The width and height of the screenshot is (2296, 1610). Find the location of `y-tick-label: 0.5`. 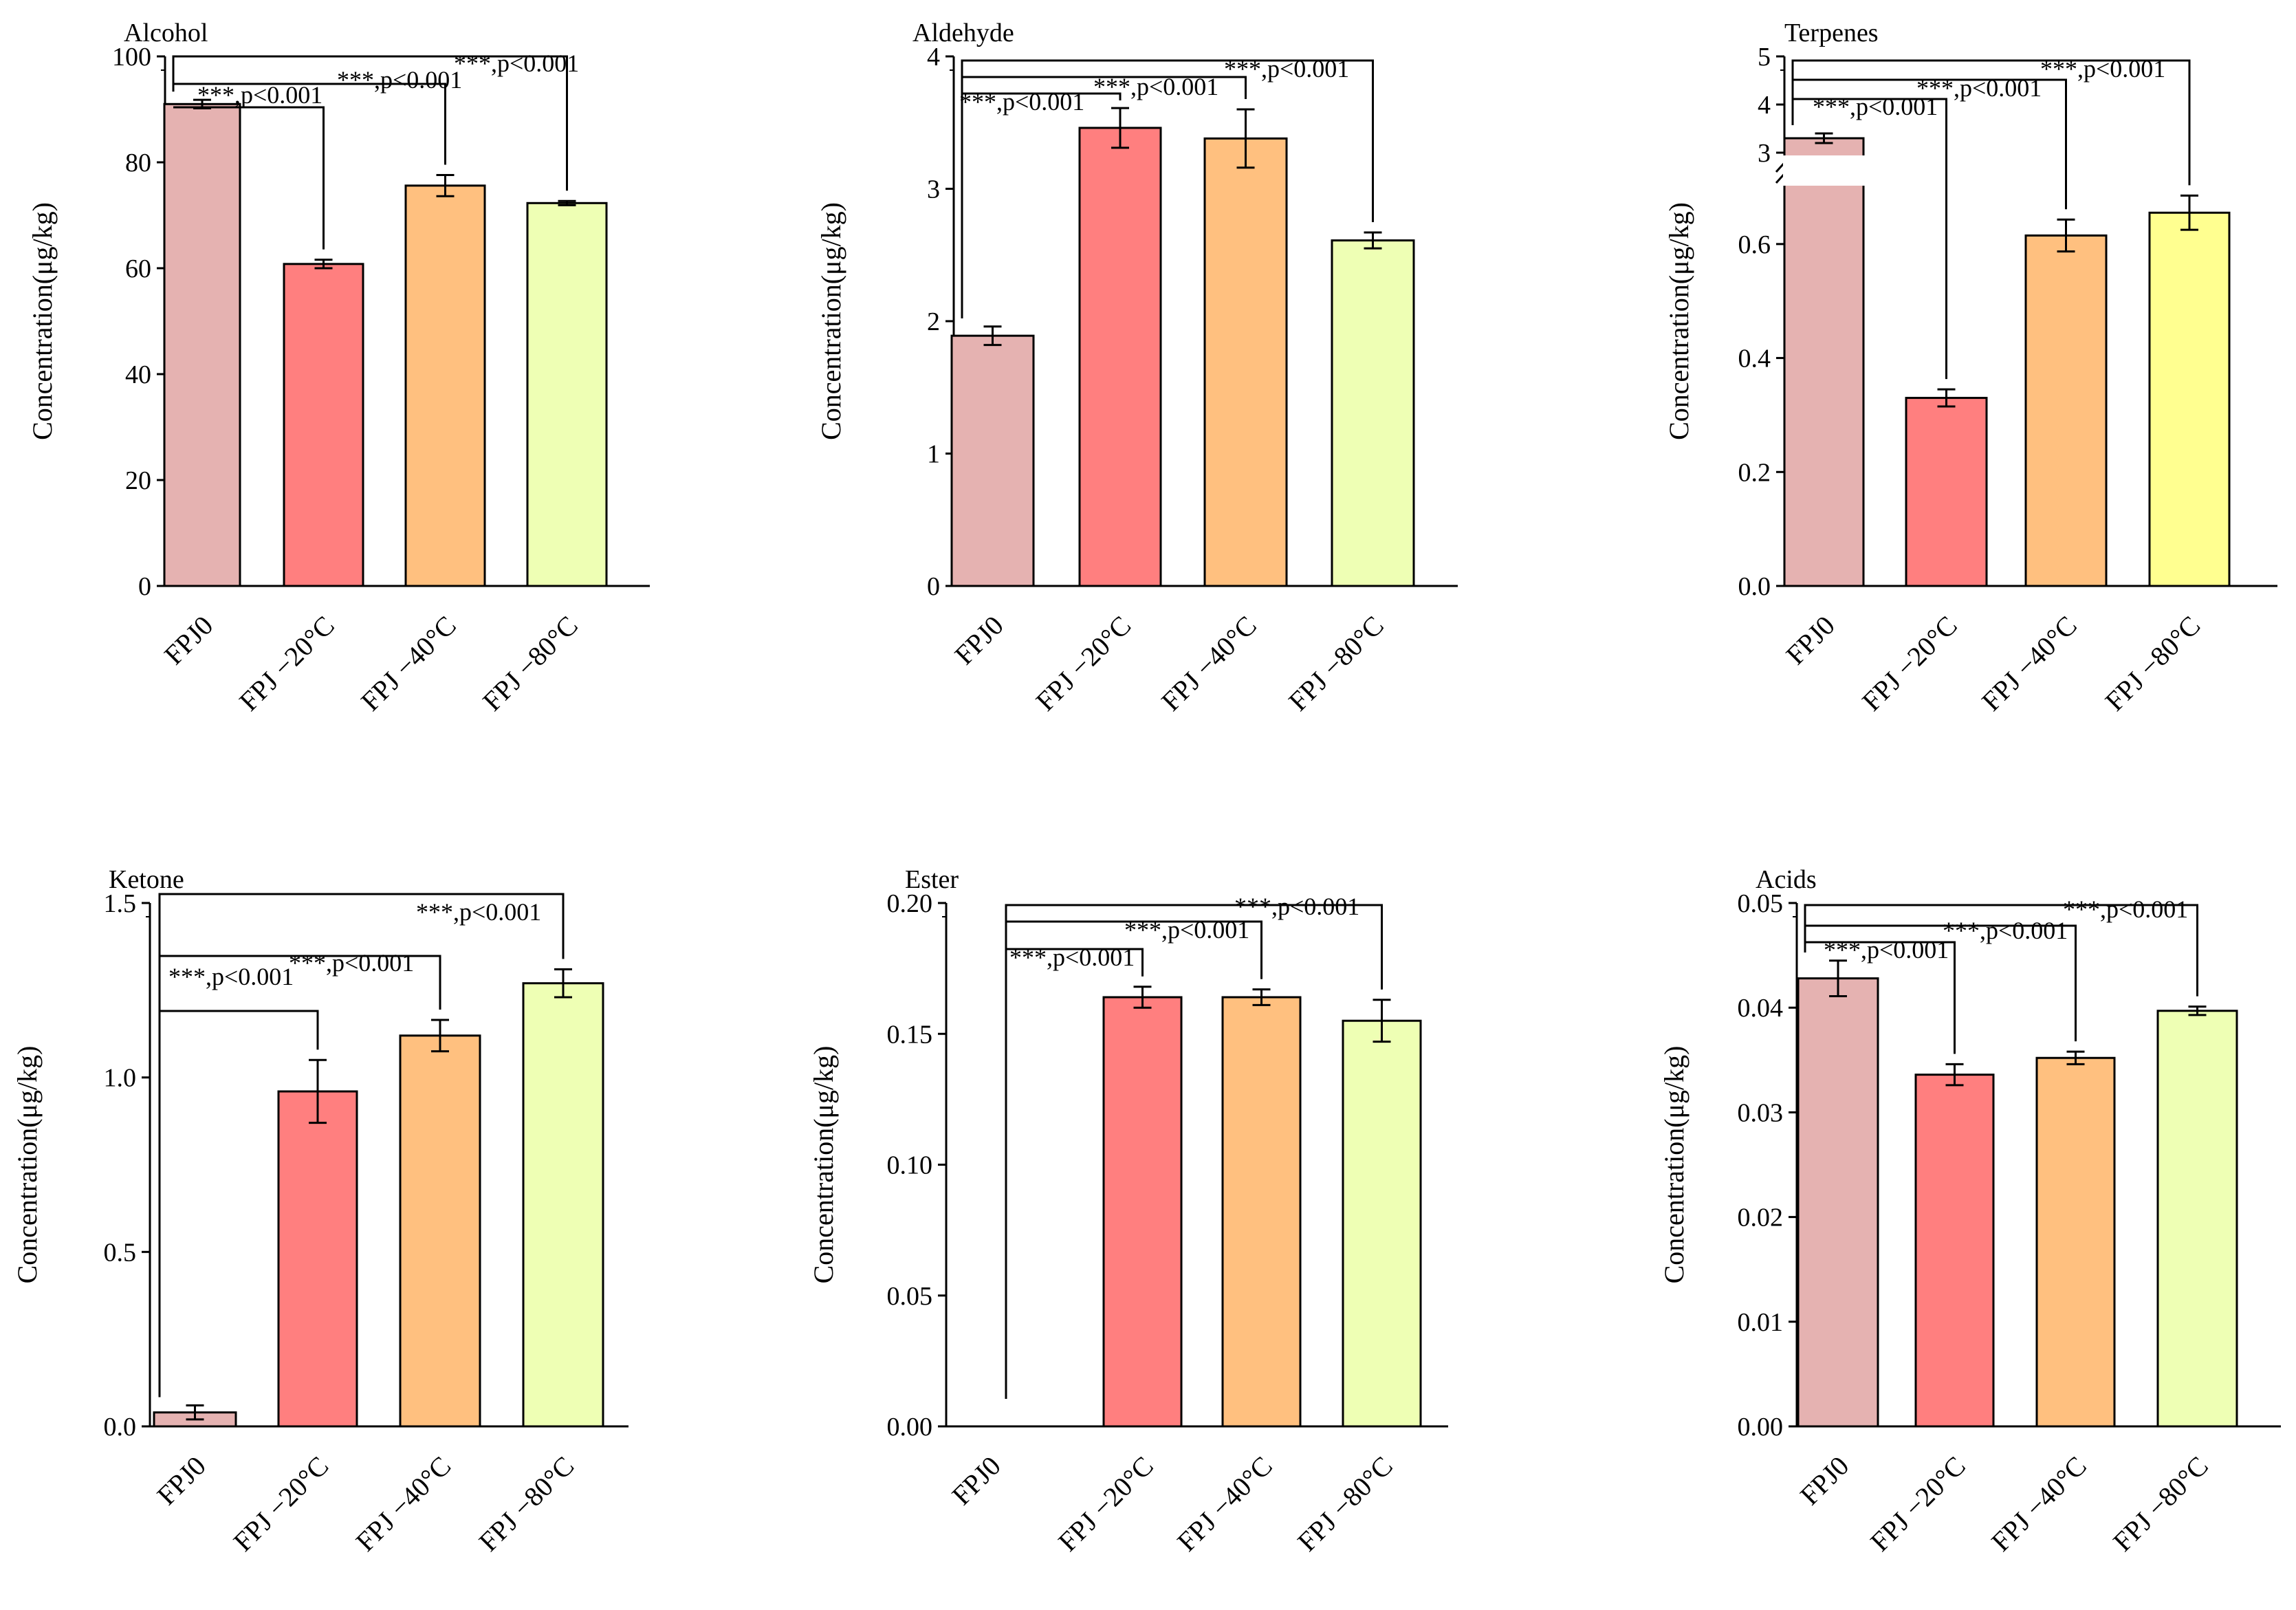

y-tick-label: 0.5 is located at coordinates (120, 1252).